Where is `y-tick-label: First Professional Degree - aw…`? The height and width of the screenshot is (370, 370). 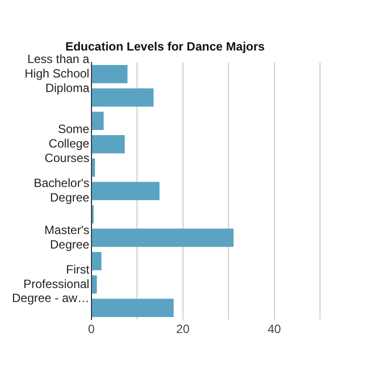 y-tick-label: First Professional Degree - aw… is located at coordinates (51, 284).